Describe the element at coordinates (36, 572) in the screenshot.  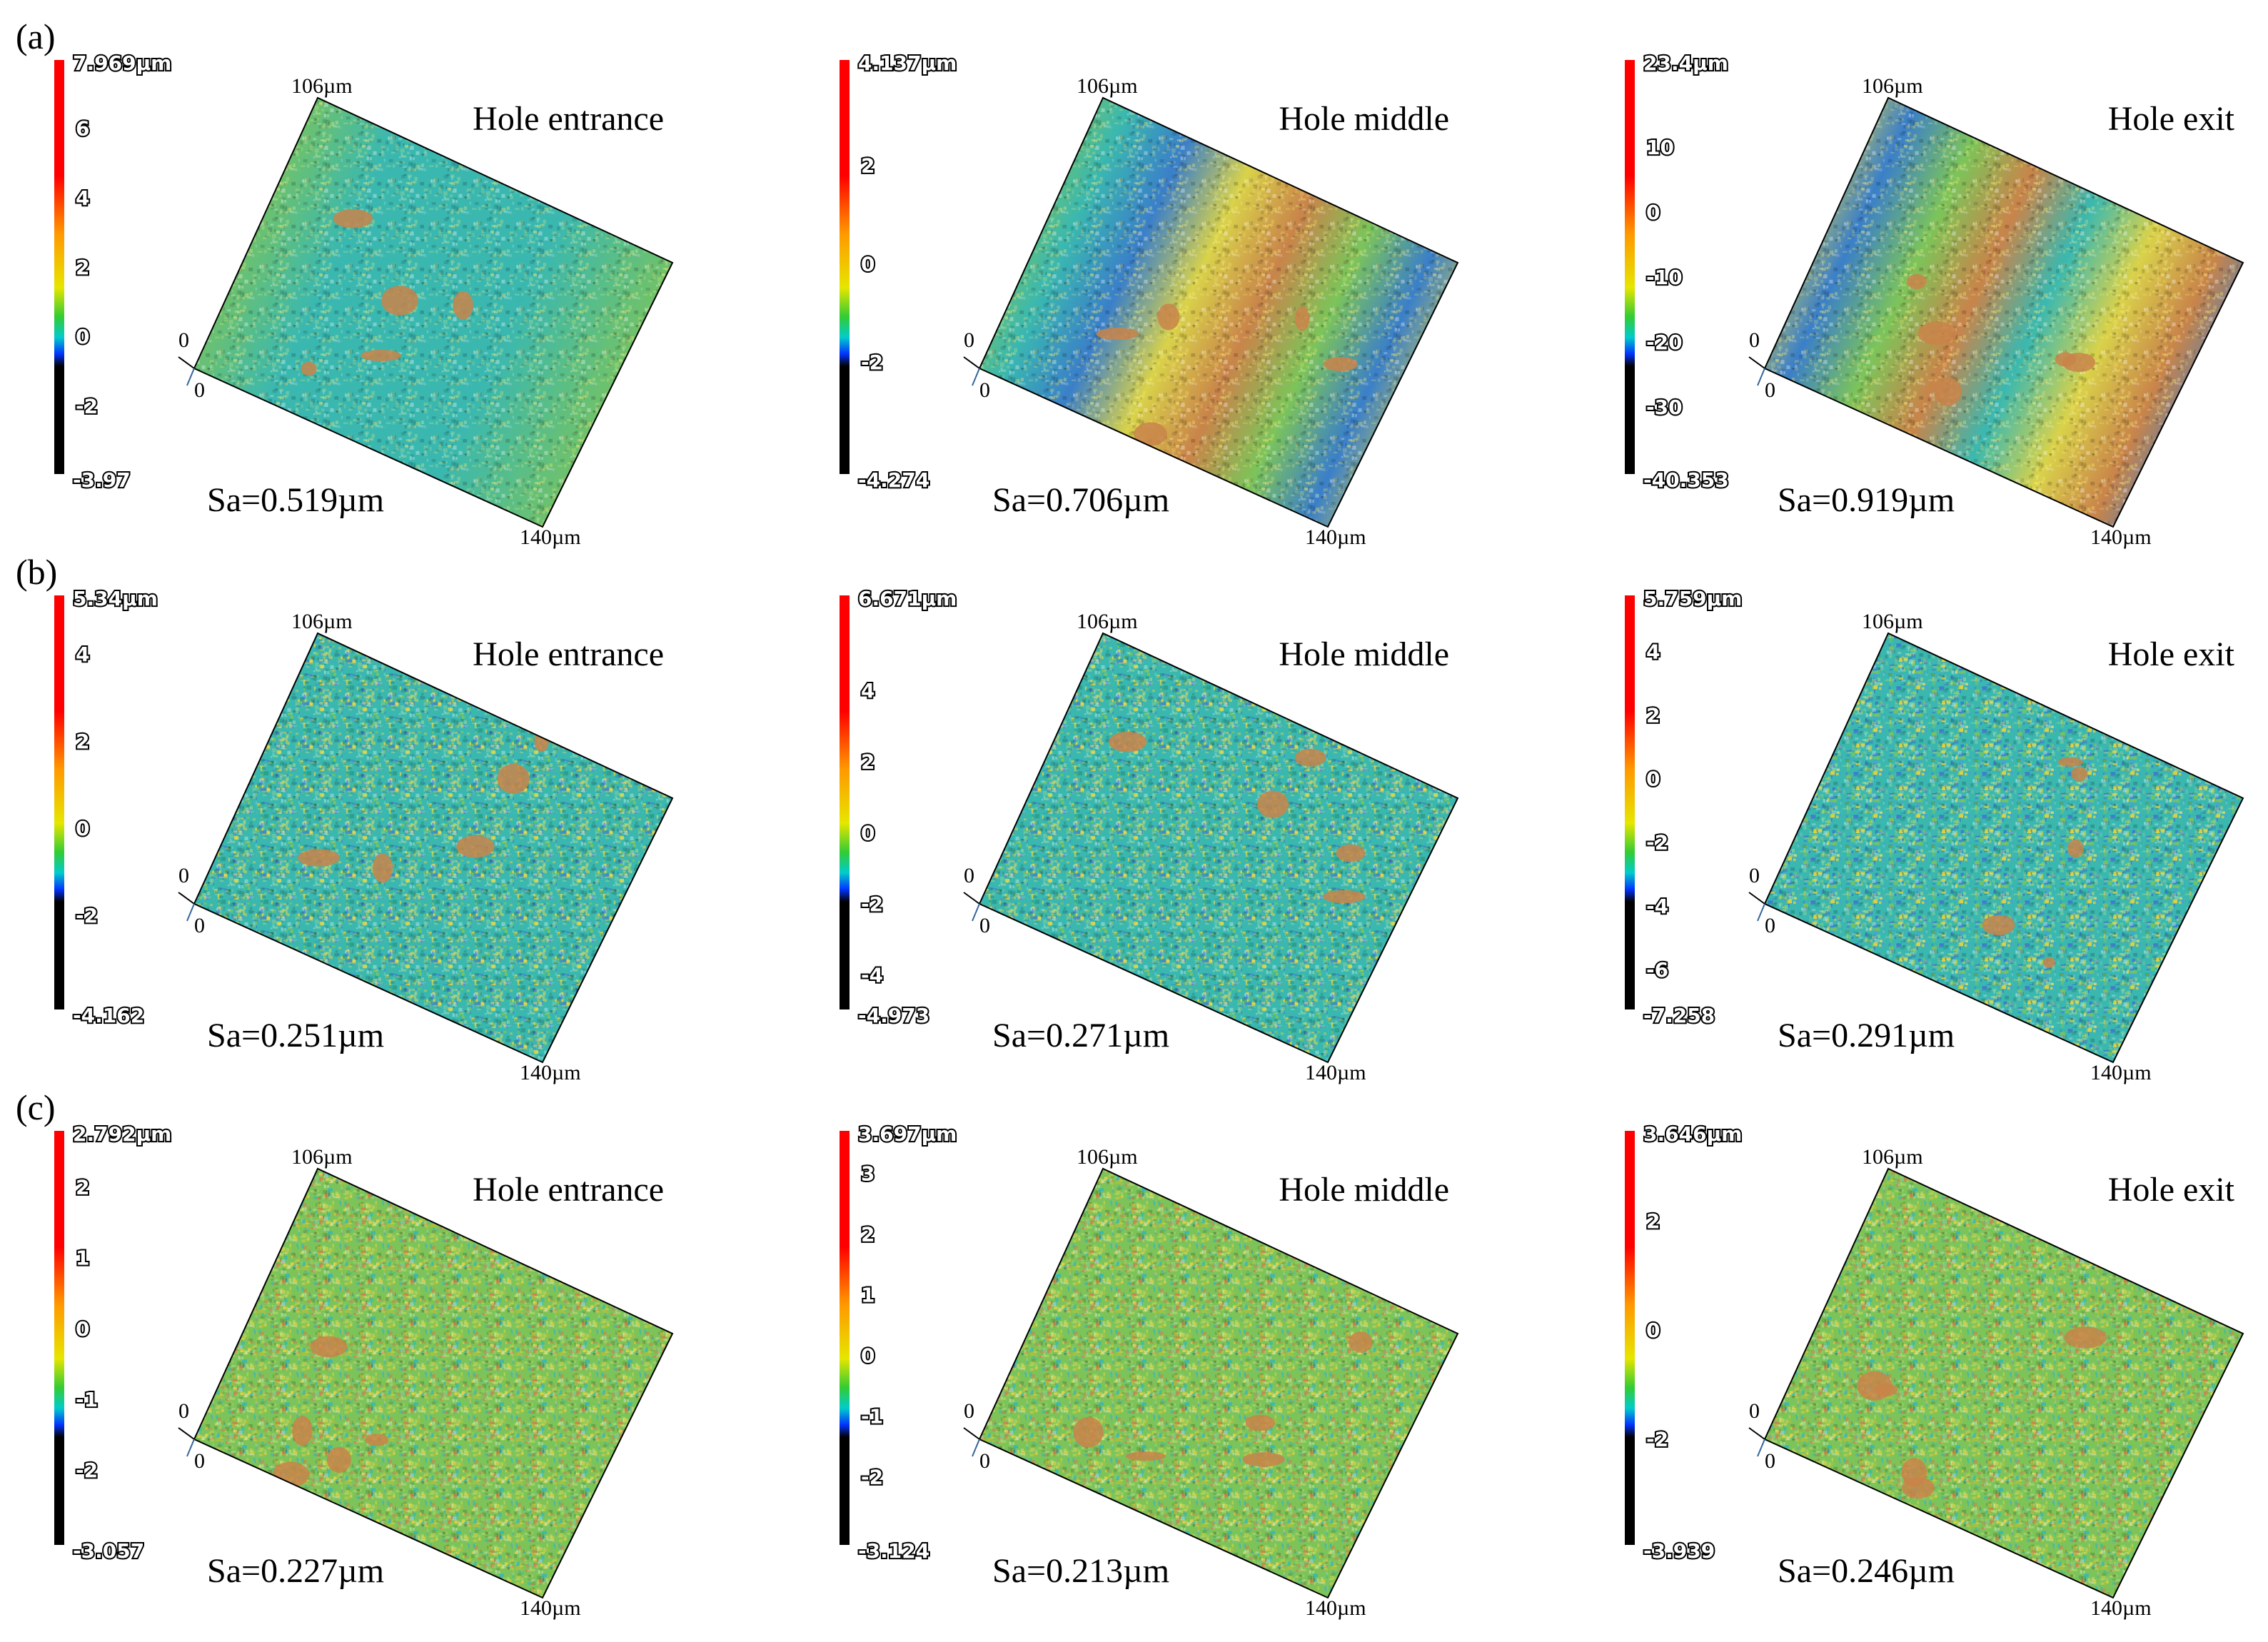
I see `row-label: (b)` at that location.